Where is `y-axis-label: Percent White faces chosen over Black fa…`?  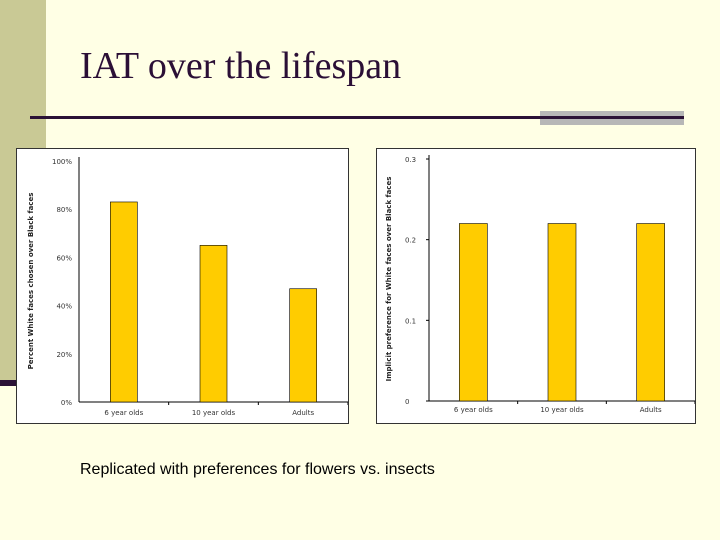 y-axis-label: Percent White faces chosen over Black fa… is located at coordinates (31, 281).